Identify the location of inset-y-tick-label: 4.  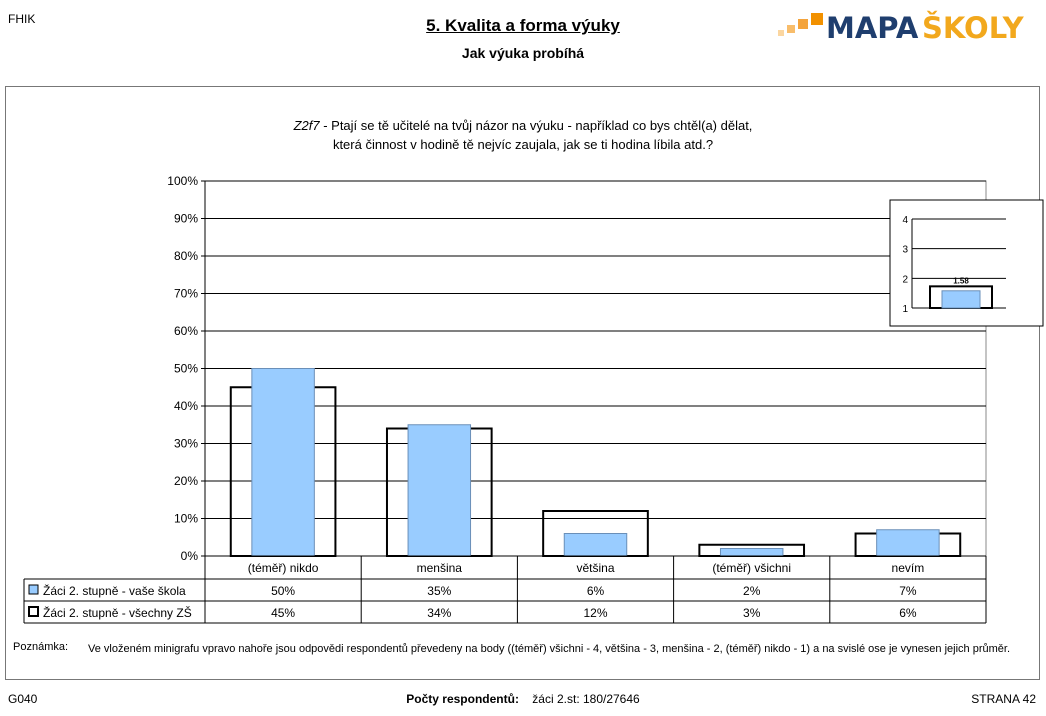
(905, 220).